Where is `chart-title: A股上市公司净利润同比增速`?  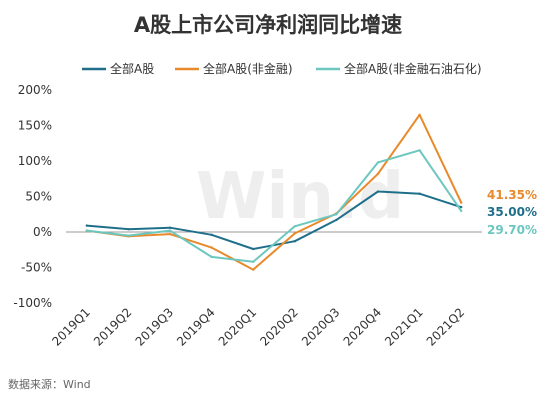 chart-title: A股上市公司净利润同比增速 is located at coordinates (268, 25).